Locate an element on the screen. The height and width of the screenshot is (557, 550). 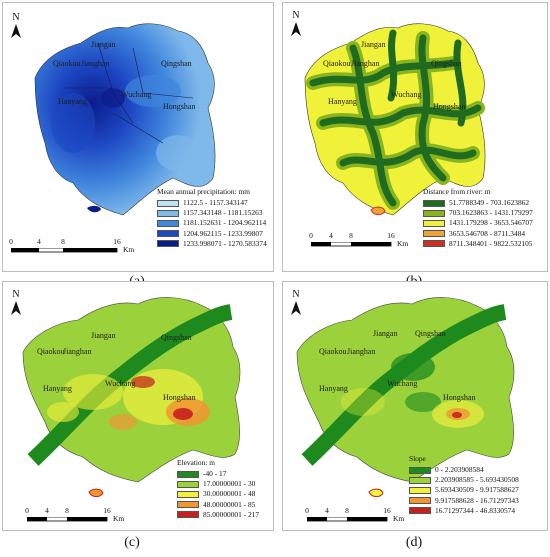
legend-label: 1157.343148 - 1181.15263 is located at coordinates (223, 213).